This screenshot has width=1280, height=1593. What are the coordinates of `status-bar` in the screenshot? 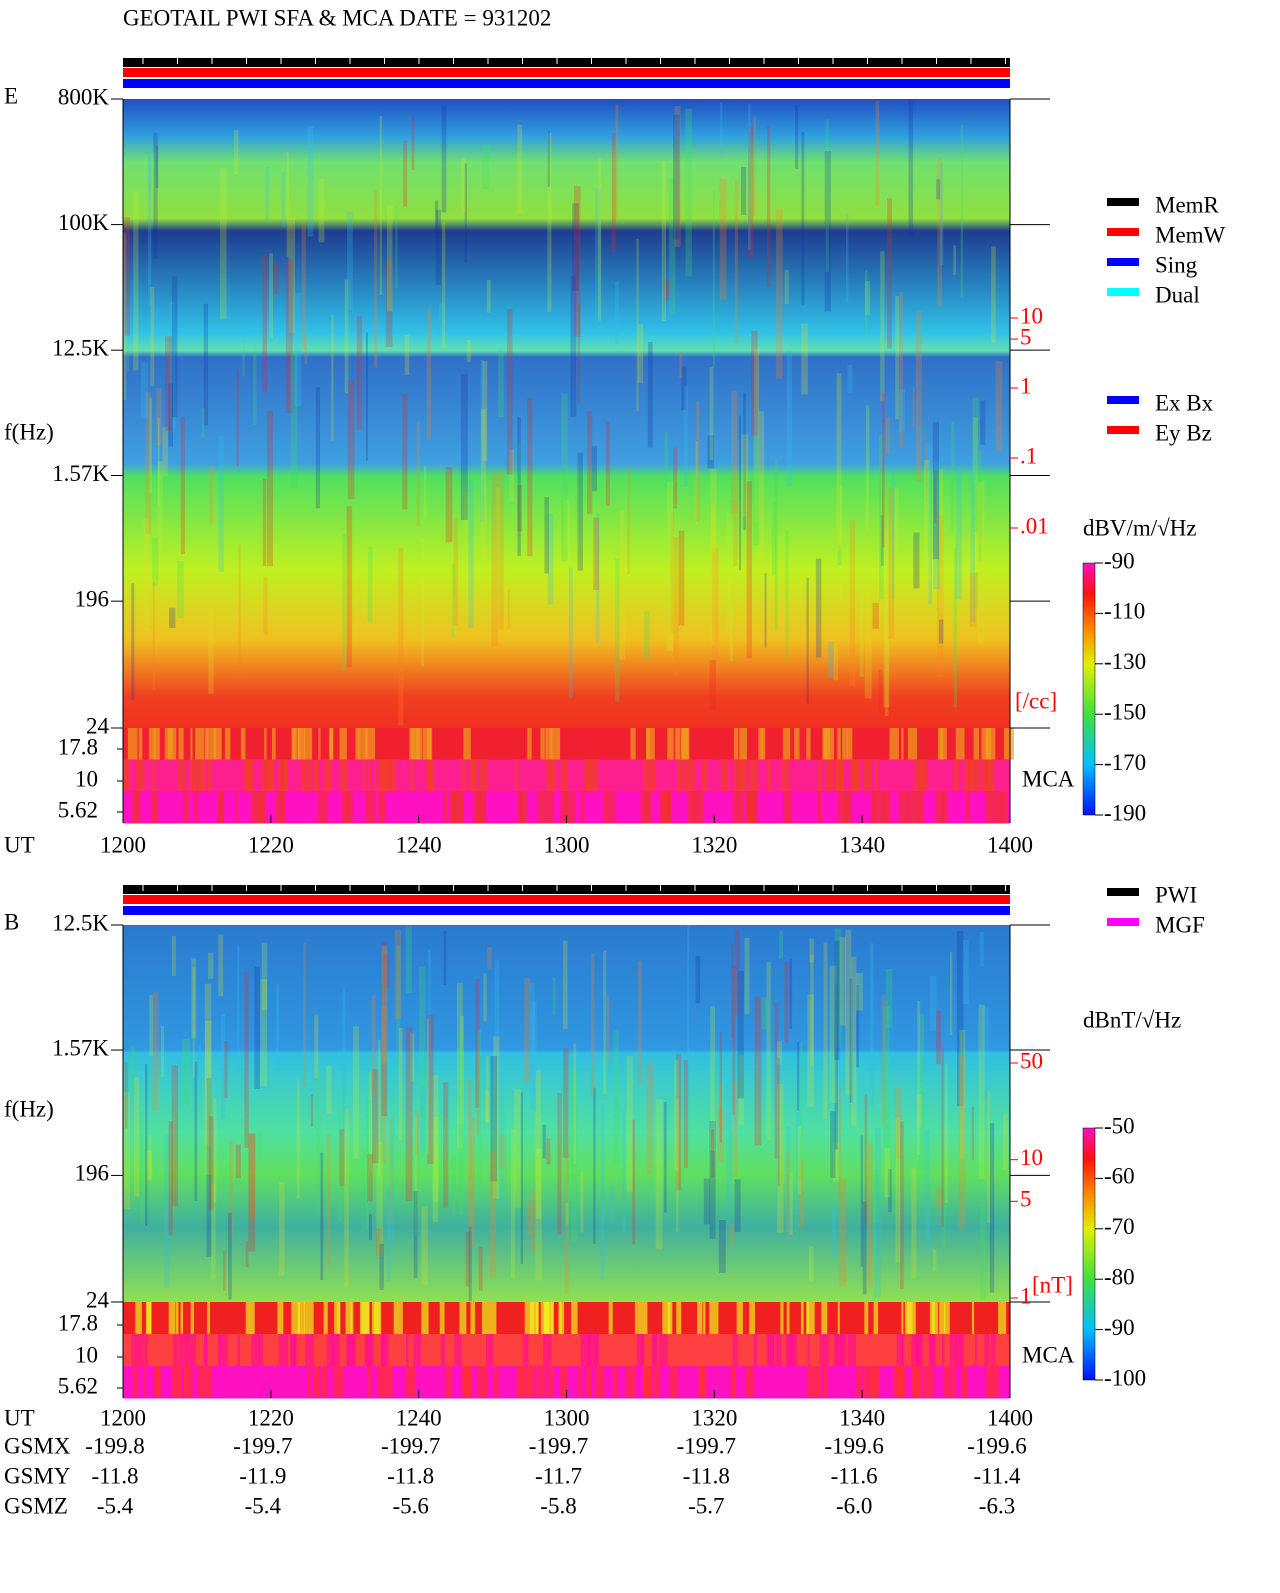 It's located at (566, 910).